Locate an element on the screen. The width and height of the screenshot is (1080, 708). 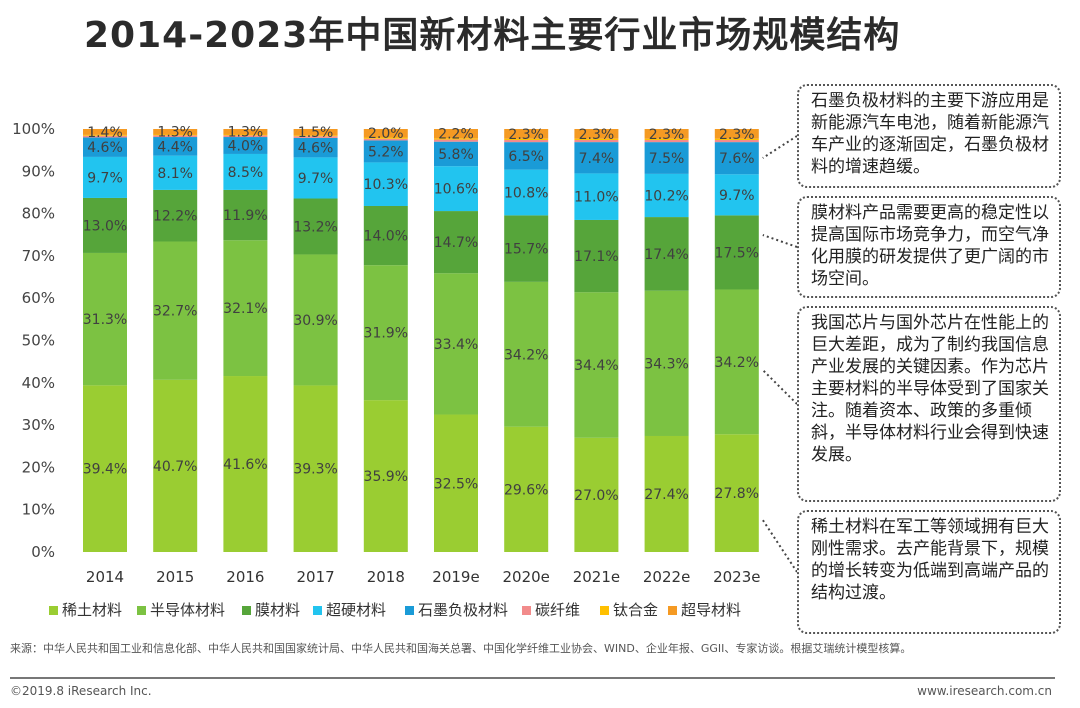
data-label: 11.0% is located at coordinates (596, 198).